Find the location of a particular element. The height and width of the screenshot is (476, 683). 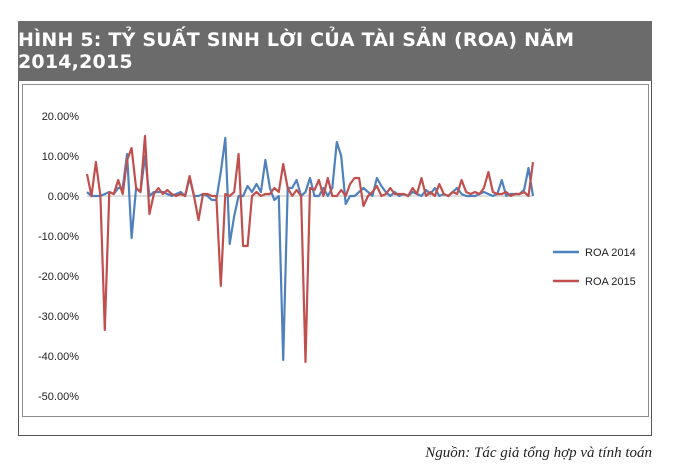

y-tick-label: 10.00% is located at coordinates (61, 157).